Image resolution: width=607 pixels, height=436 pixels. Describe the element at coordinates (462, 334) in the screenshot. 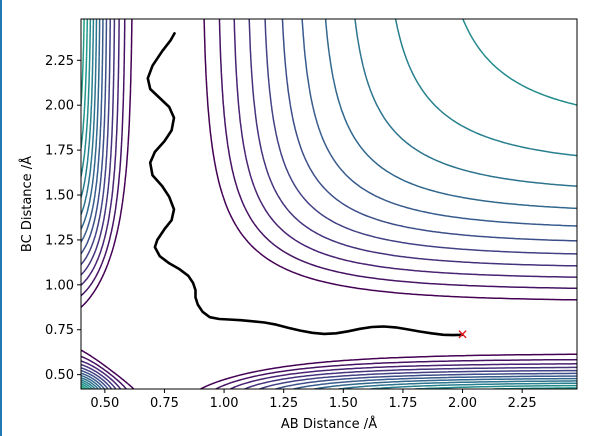

I see `trajectory-end-marker` at that location.